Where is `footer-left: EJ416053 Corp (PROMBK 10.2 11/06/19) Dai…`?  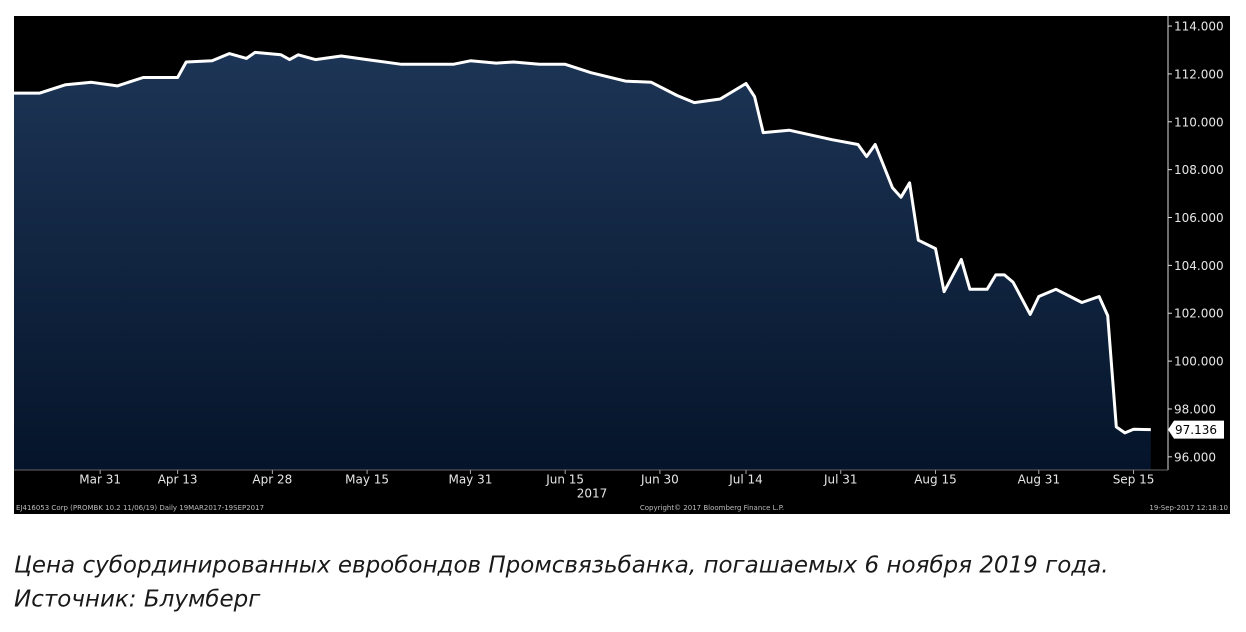 footer-left: EJ416053 Corp (PROMBK 10.2 11/06/19) Dai… is located at coordinates (140, 508).